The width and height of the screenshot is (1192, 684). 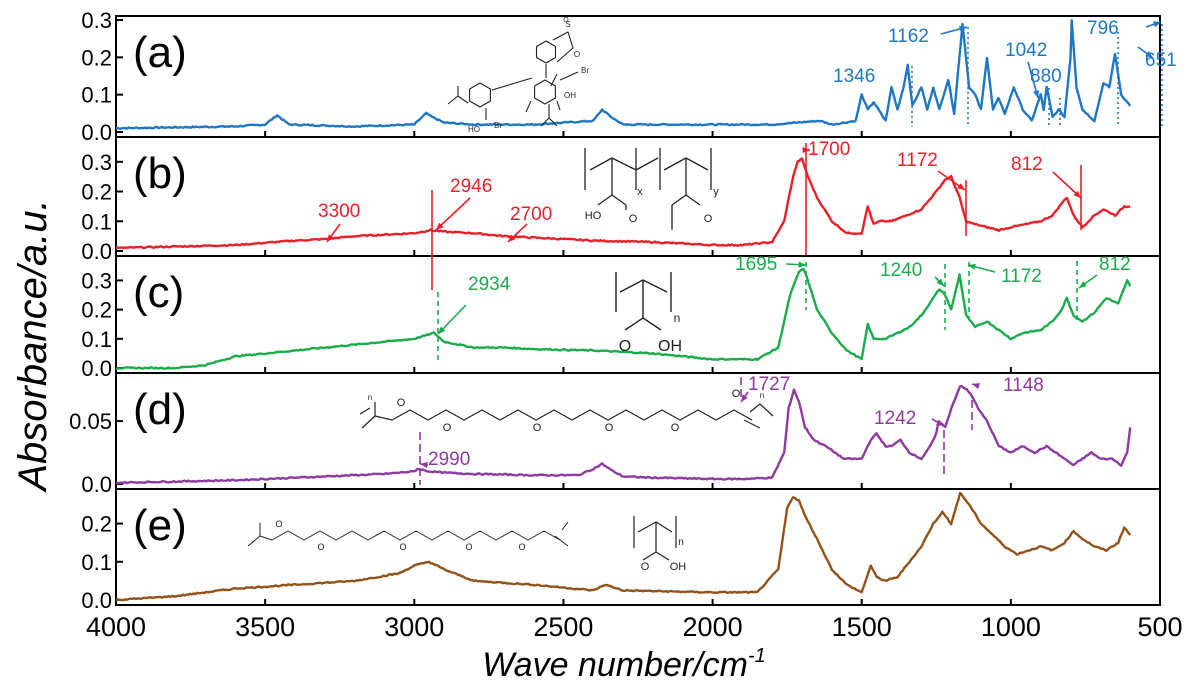 I want to click on x-axis-label-superscript: -1, so click(x=757, y=656).